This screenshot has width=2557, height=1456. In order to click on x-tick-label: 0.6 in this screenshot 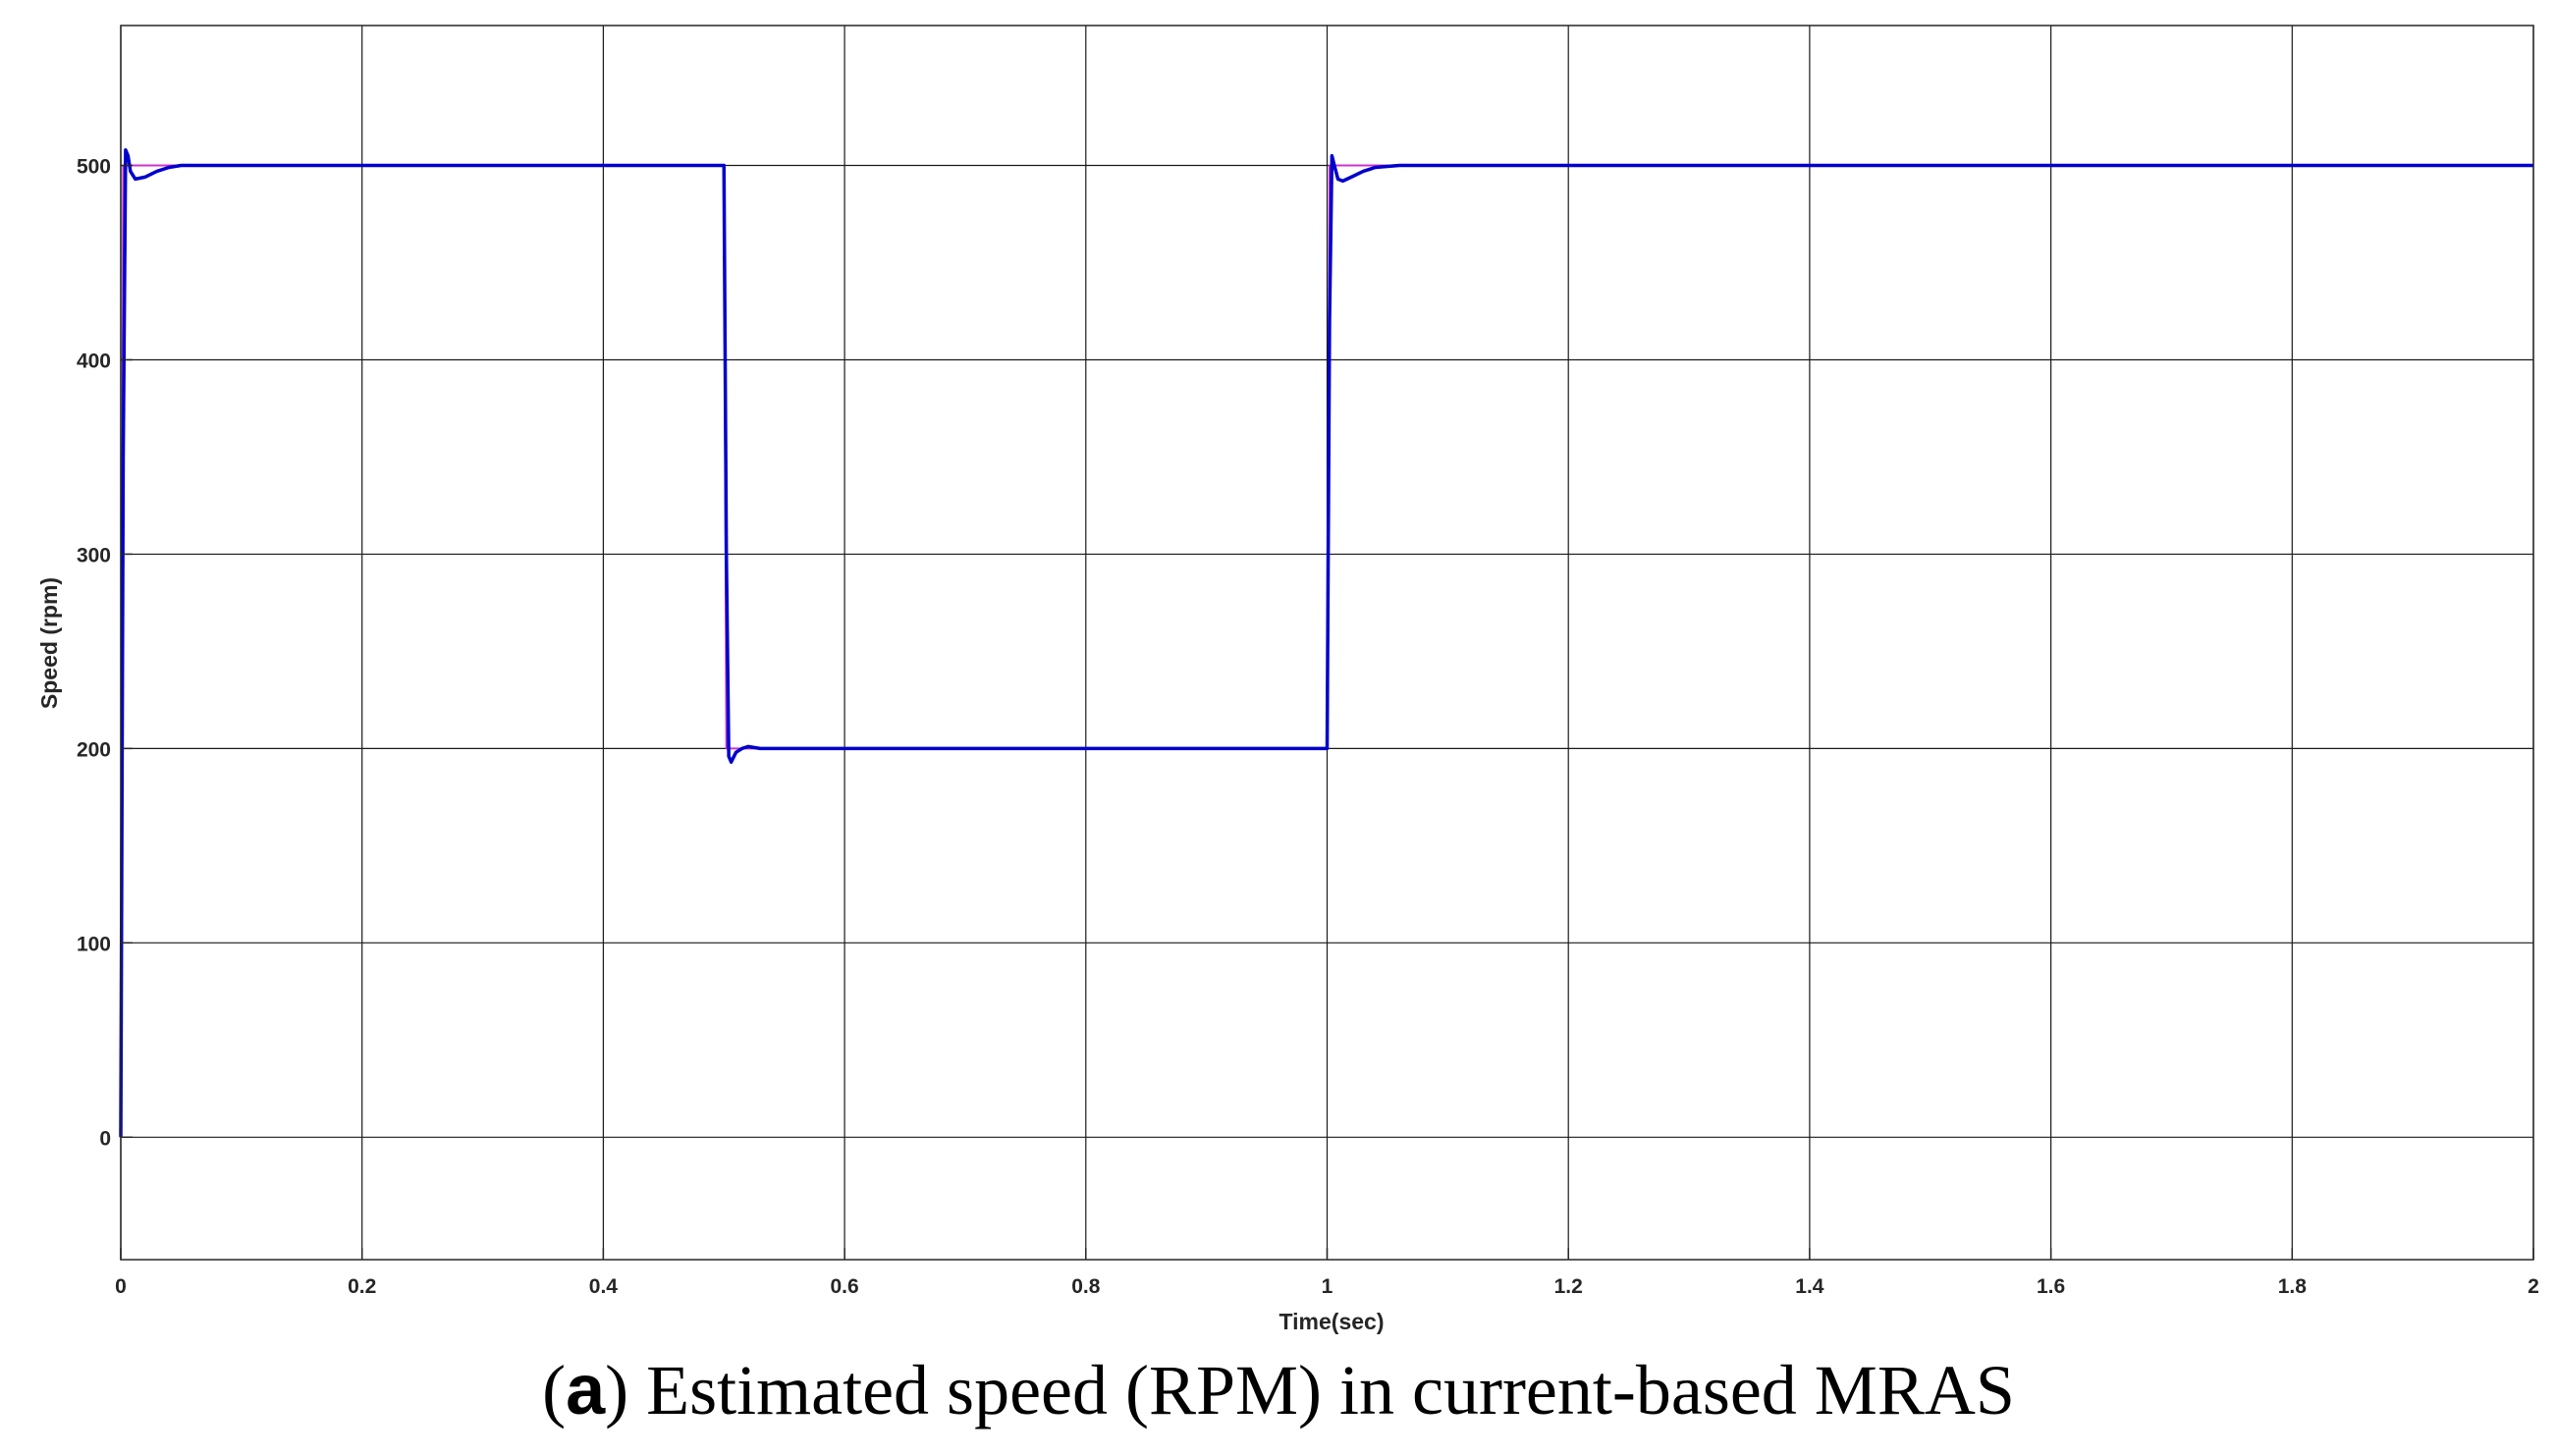, I will do `click(844, 1286)`.